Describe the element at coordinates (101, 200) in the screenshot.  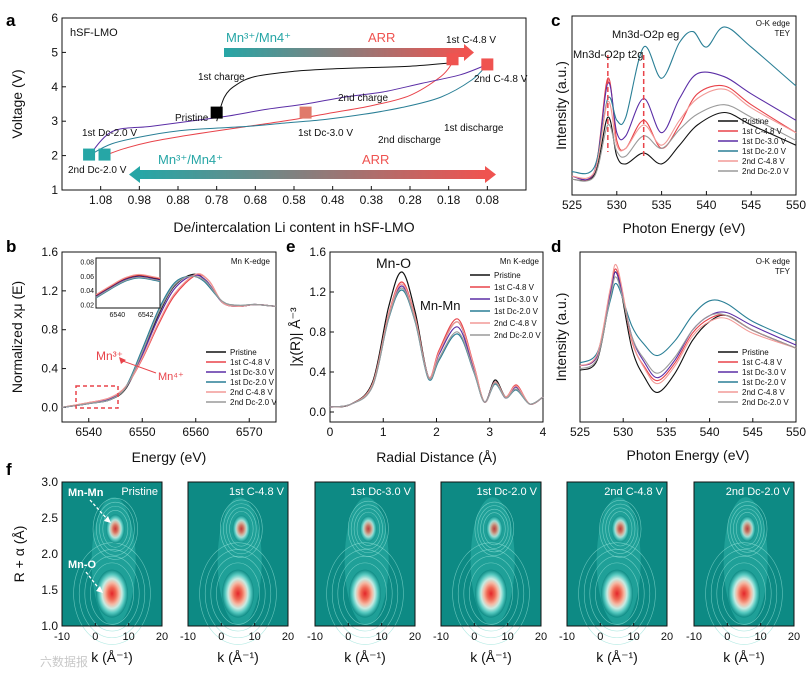
I see `x-tick-label: 1.08` at that location.